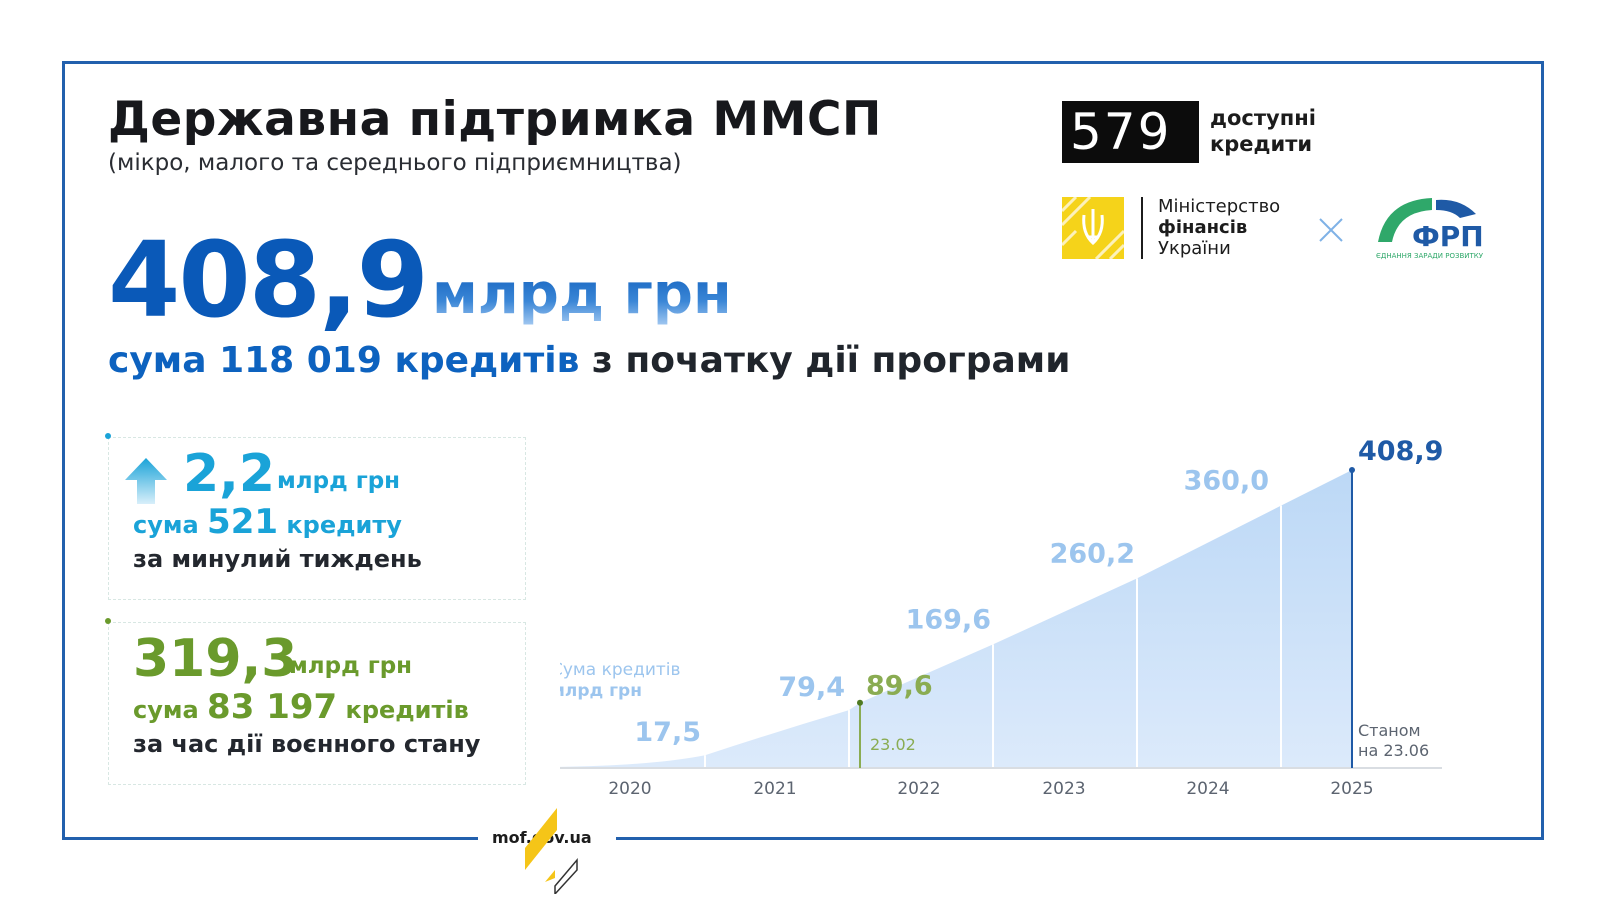 Image resolution: width=1600 pixels, height=900 pixels. What do you see at coordinates (893, 744) in the screenshot?
I see `war-marker-date: 23.02` at bounding box center [893, 744].